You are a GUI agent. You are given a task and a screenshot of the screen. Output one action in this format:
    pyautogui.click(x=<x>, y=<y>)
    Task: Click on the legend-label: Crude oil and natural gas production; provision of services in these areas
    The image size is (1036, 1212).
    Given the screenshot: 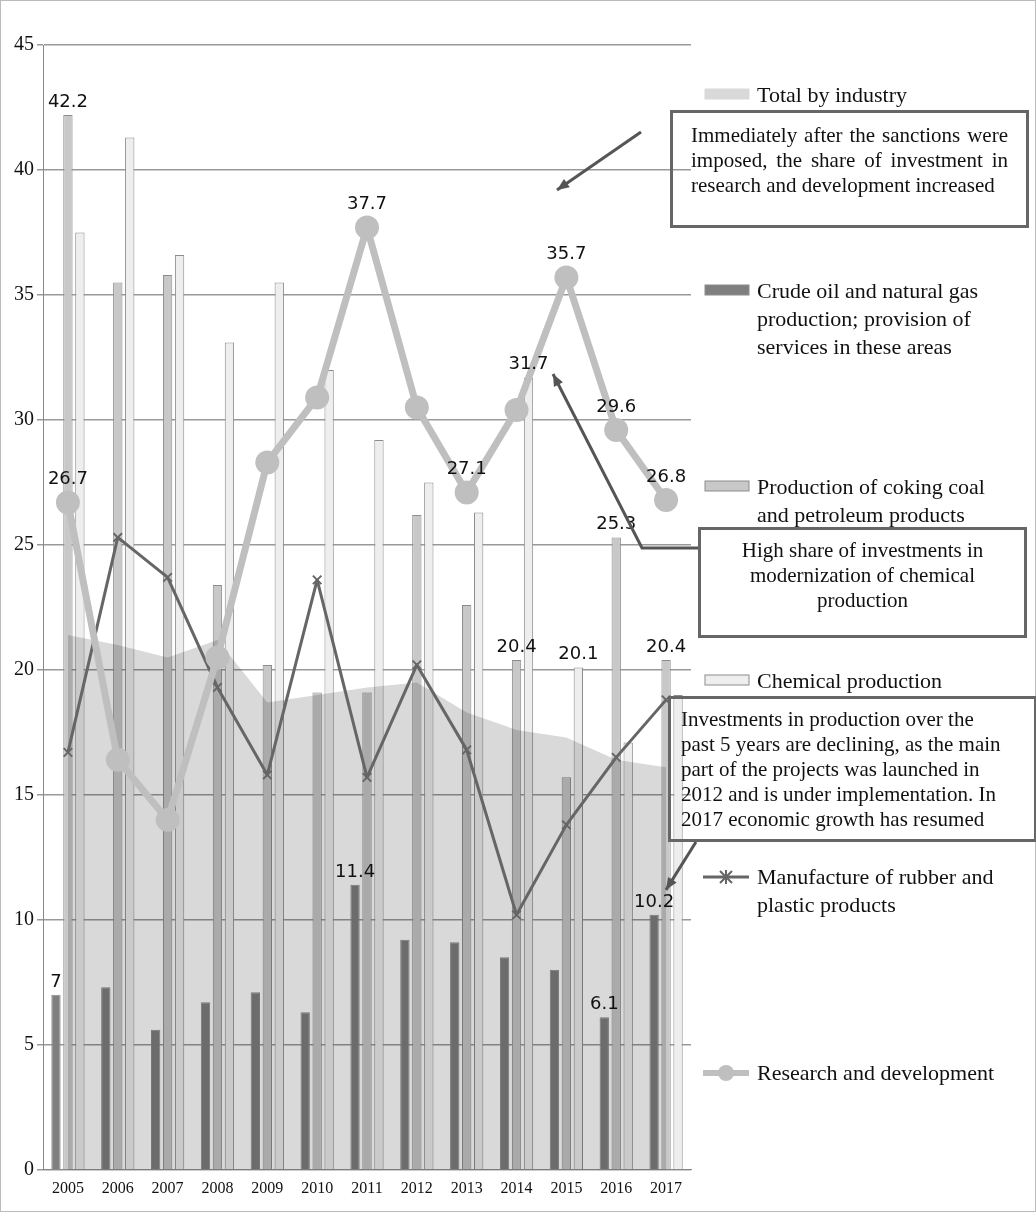 What is the action you would take?
    pyautogui.click(x=868, y=319)
    